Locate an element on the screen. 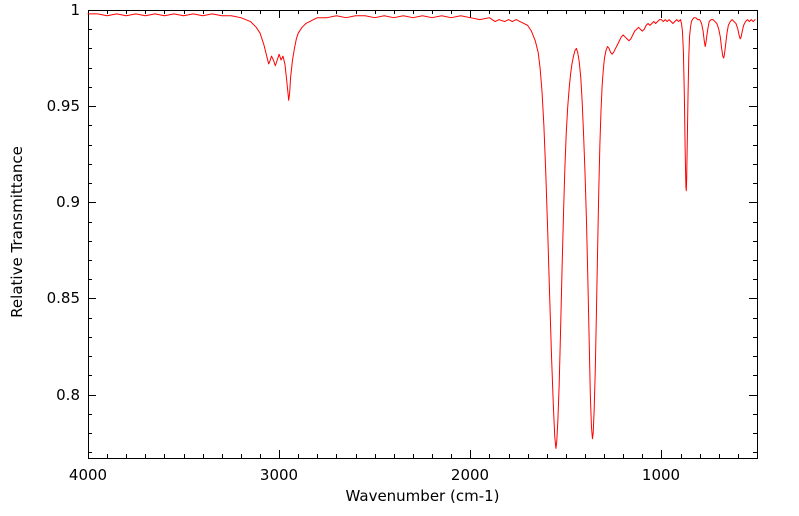 The width and height of the screenshot is (799, 516). x-axis-label: Wavenumber (cm-1) is located at coordinates (422, 496).